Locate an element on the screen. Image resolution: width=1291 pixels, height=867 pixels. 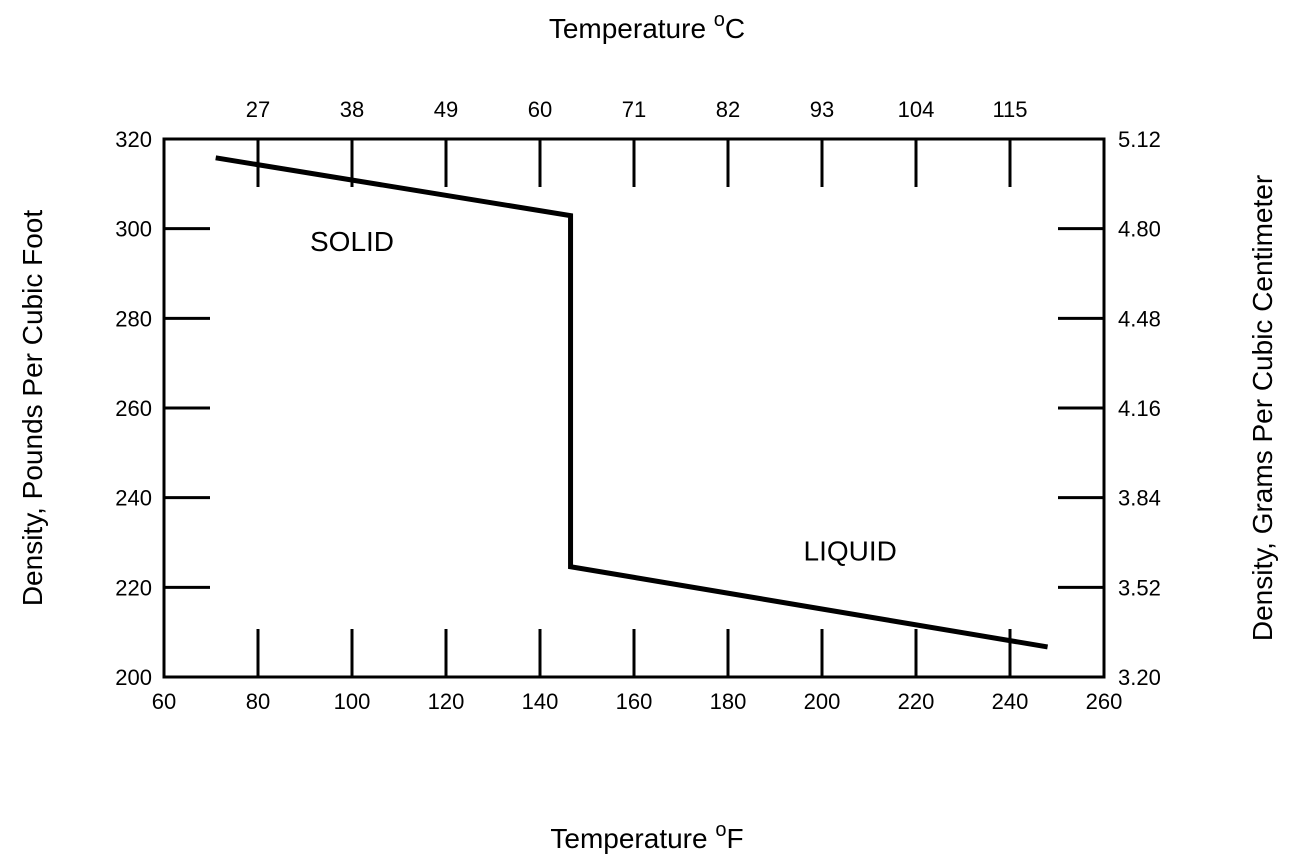
region-label-solid: SOLID is located at coordinates (352, 241).